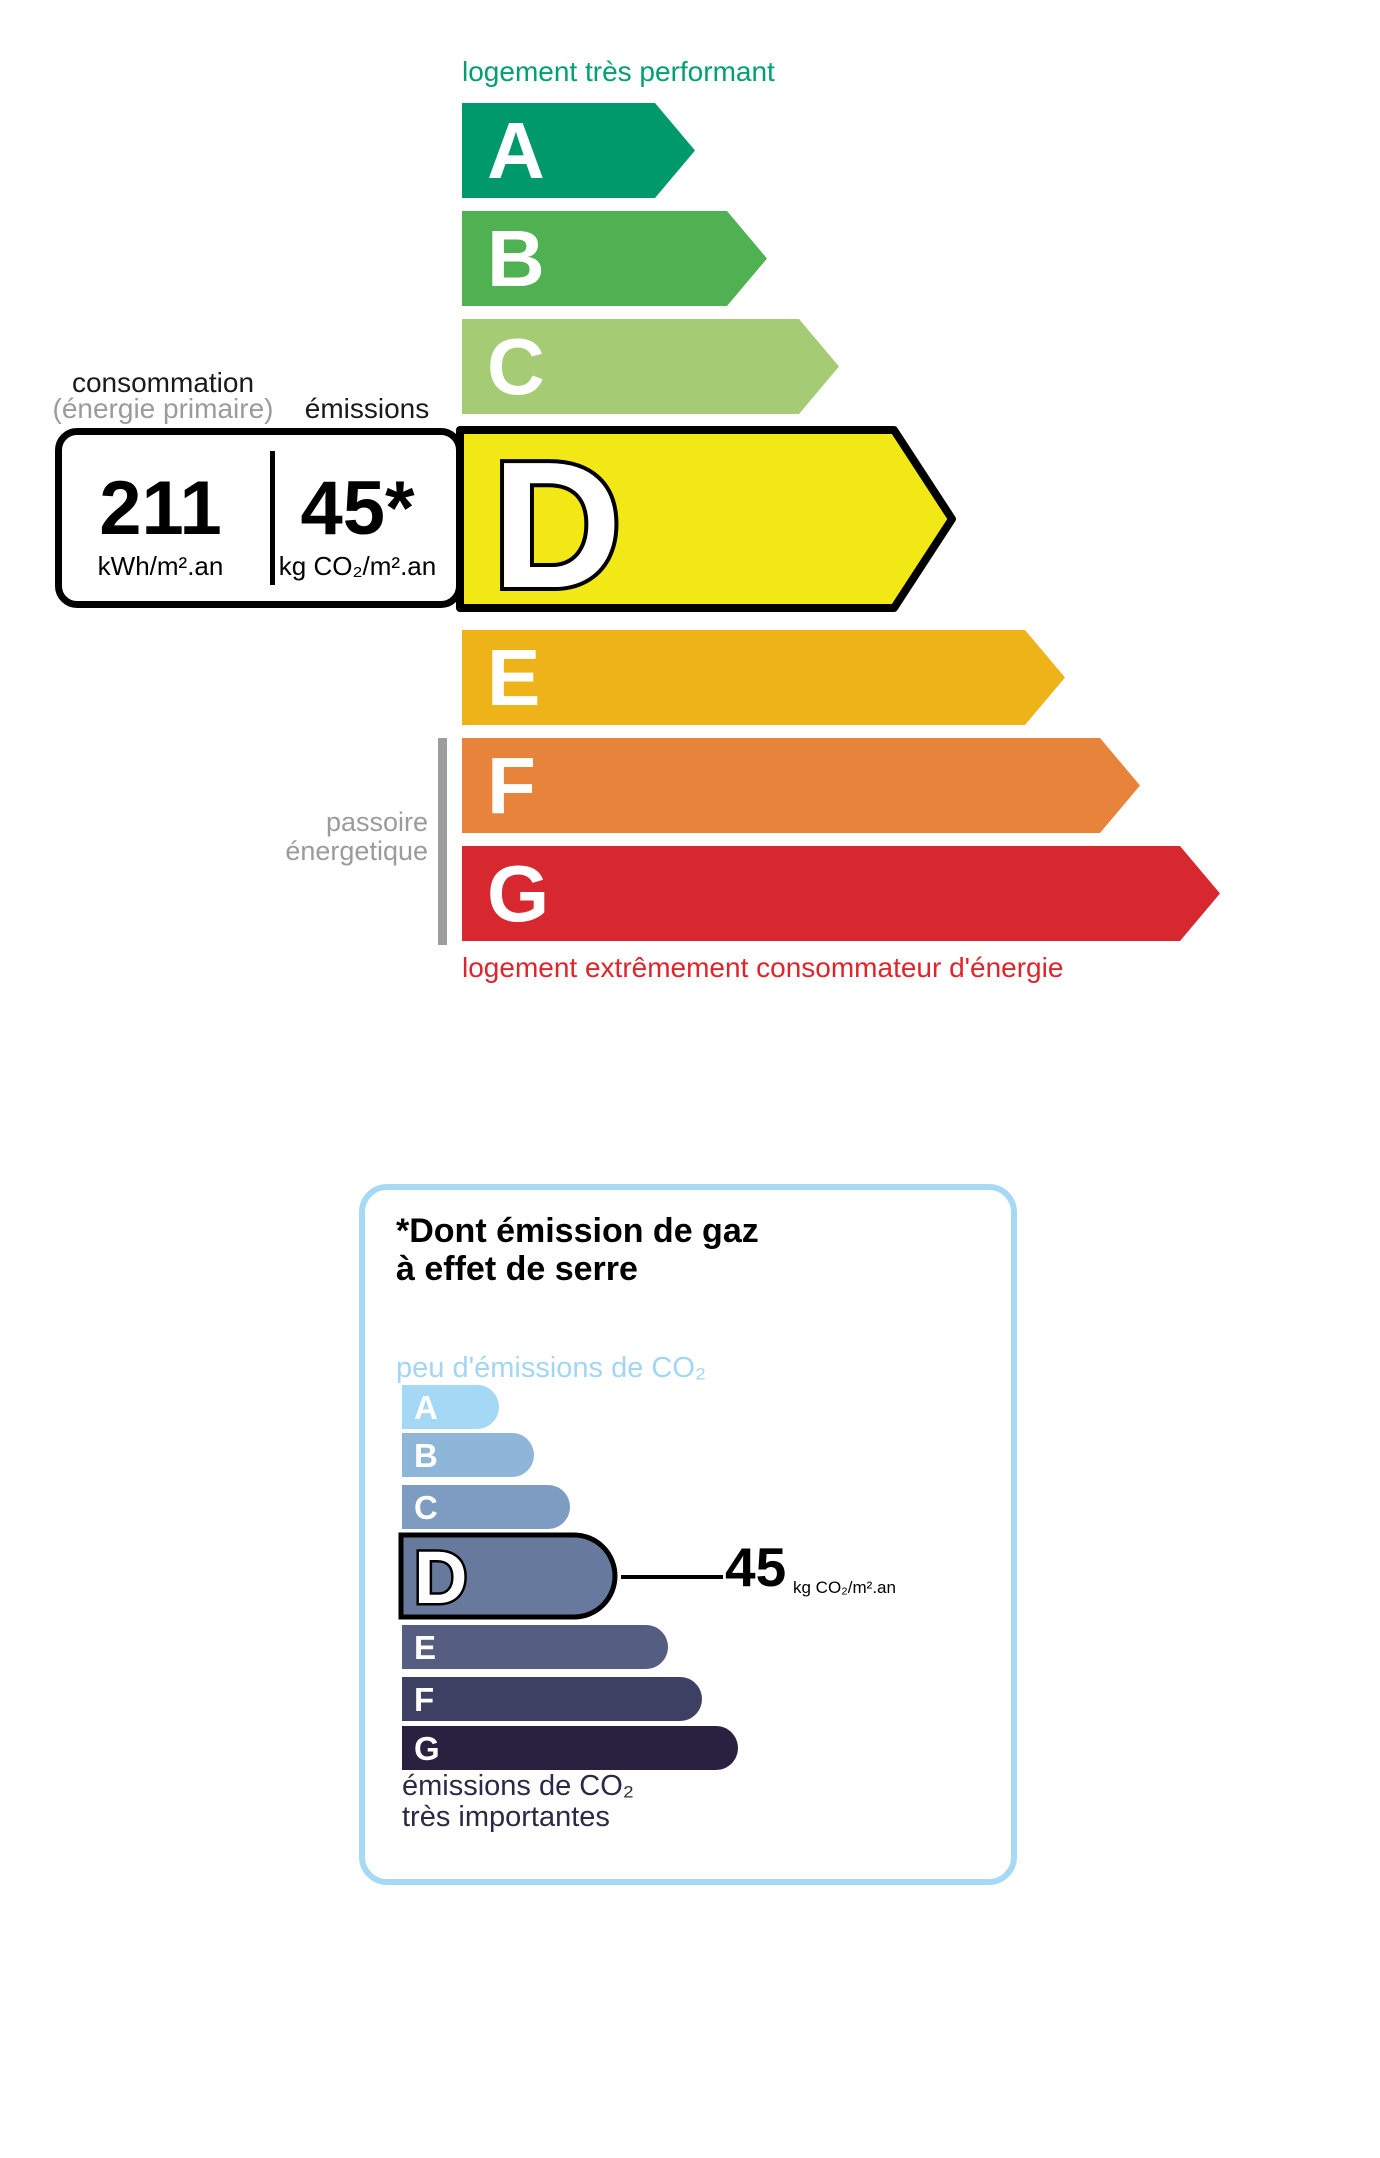 This screenshot has width=1380, height=2158. What do you see at coordinates (356, 851) in the screenshot?
I see `sieve-label-line2: énergetique` at bounding box center [356, 851].